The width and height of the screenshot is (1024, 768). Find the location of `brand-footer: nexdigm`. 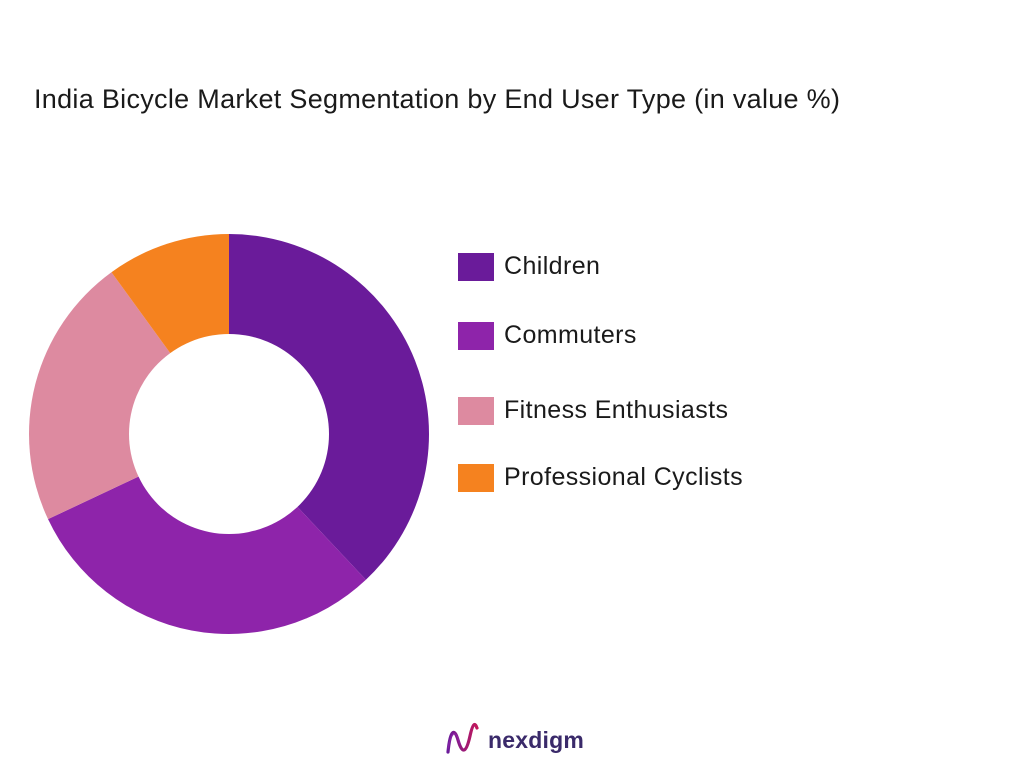

brand-footer: nexdigm is located at coordinates (514, 740).